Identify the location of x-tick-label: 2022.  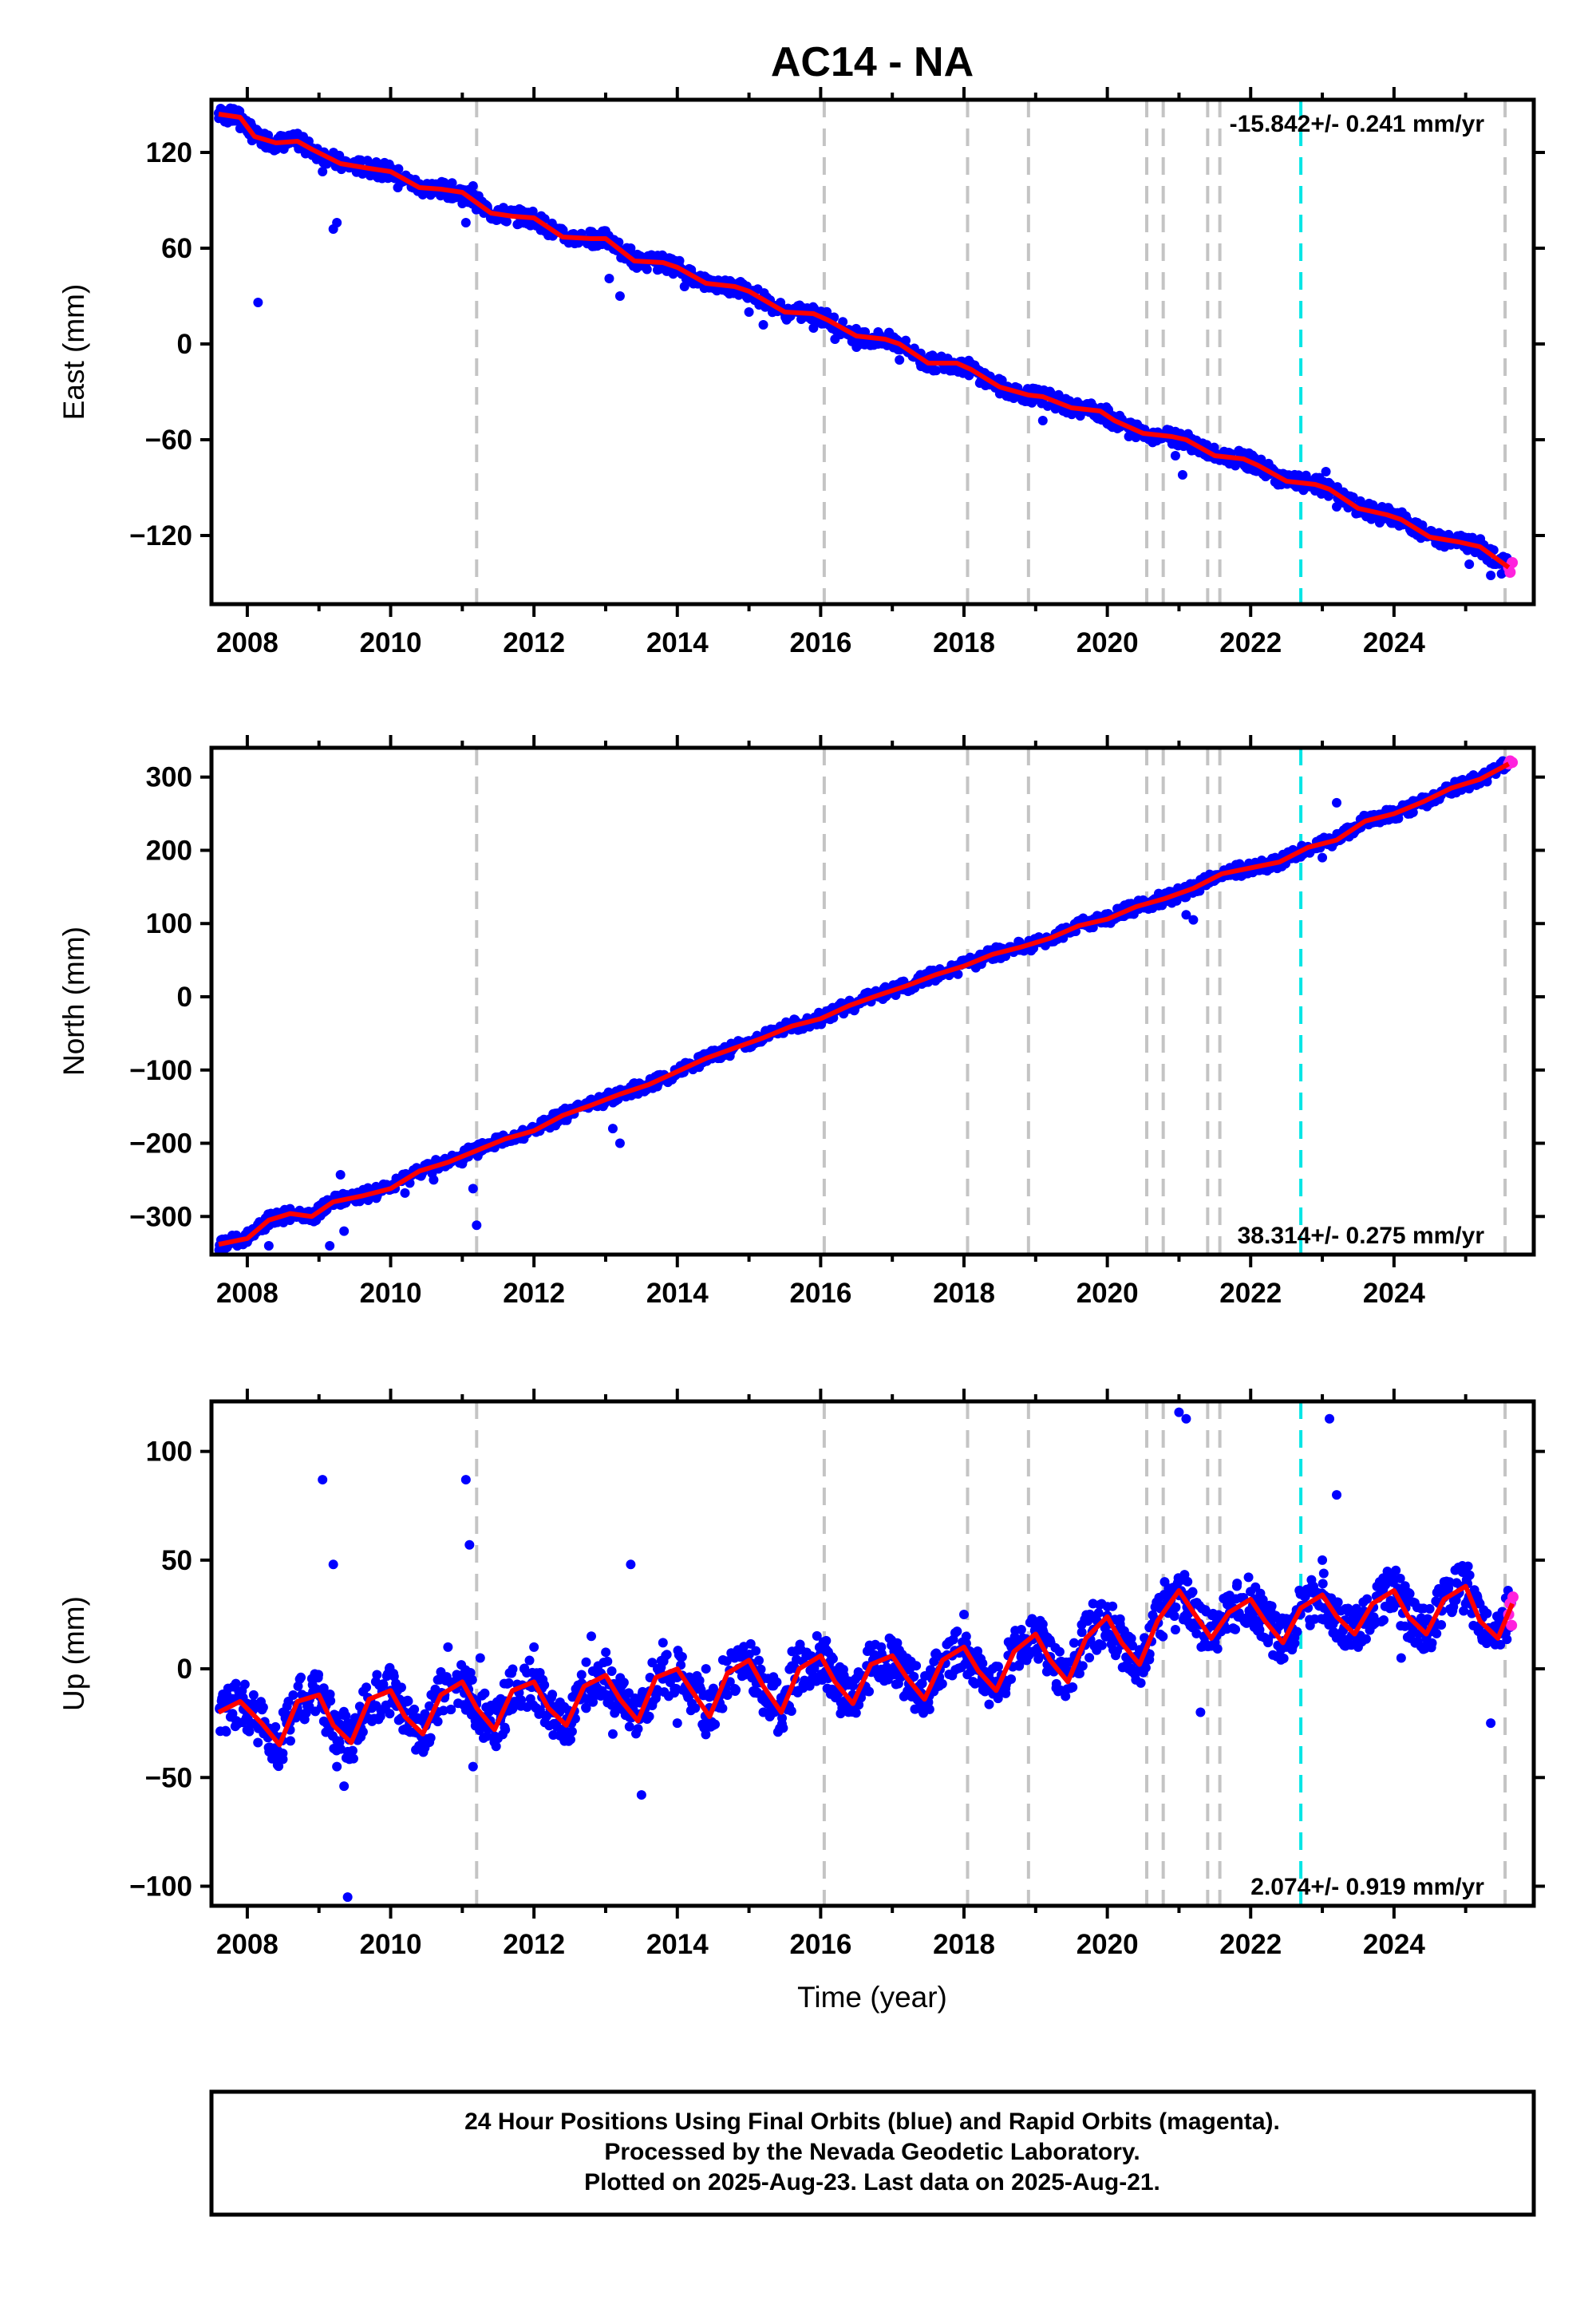
(1250, 1944).